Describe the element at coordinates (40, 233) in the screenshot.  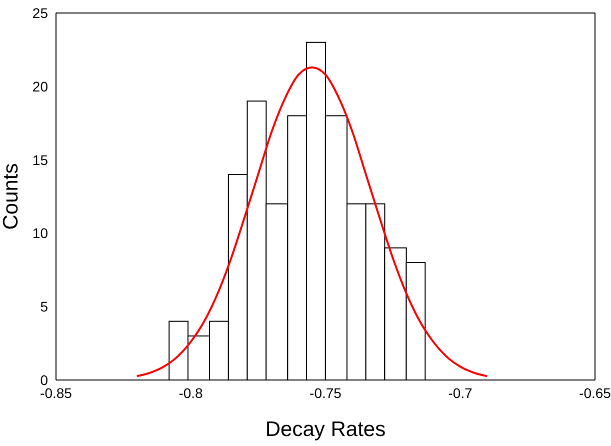
I see `y-tick-label: 10` at that location.